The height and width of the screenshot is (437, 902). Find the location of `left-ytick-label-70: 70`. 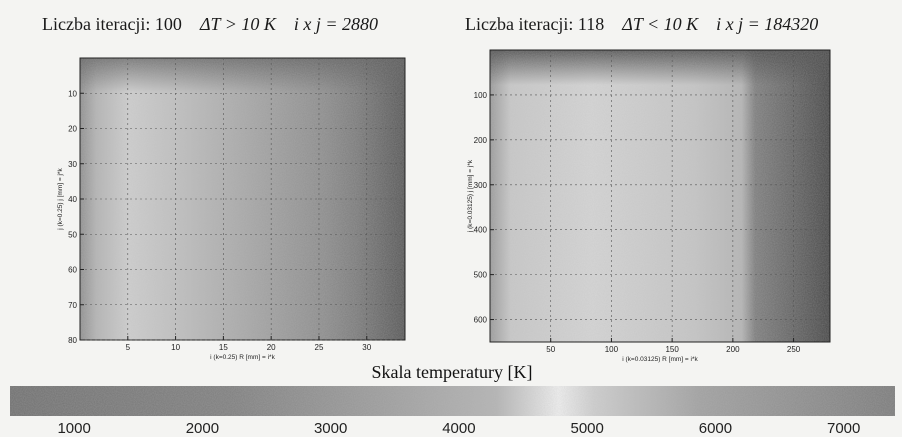

left-ytick-label-70: 70 is located at coordinates (72, 305).